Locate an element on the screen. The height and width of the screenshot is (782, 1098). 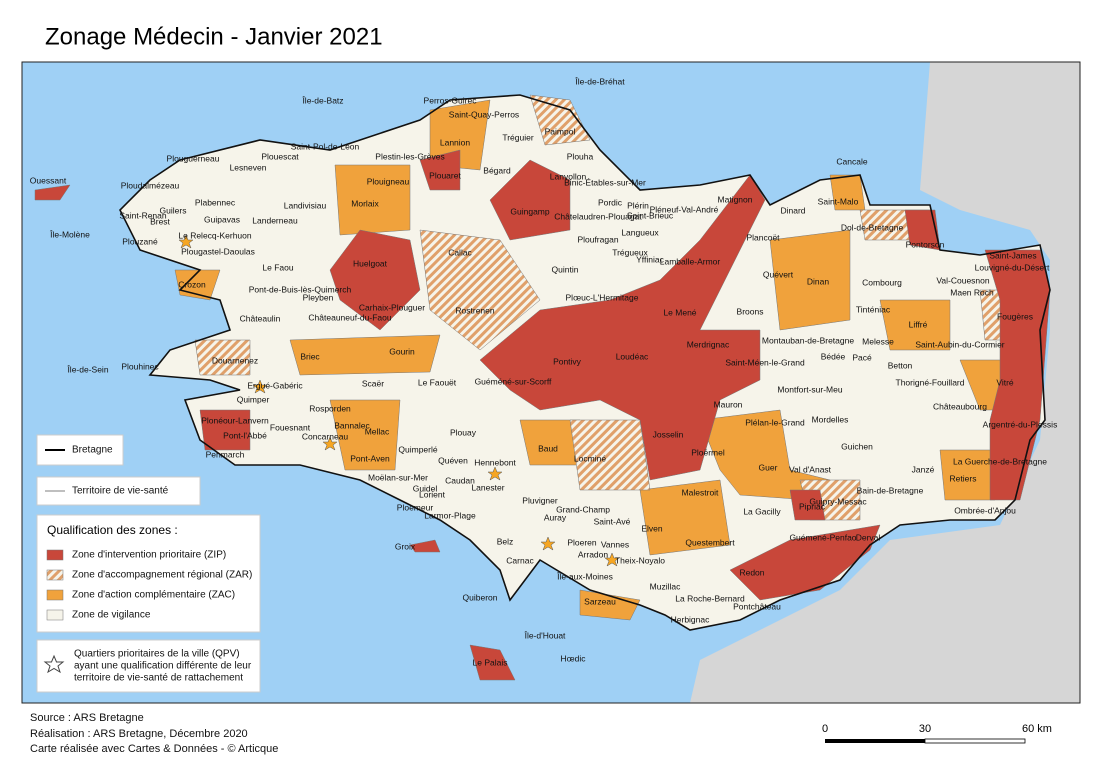
place-label: Val d'Anast is located at coordinates (810, 469).